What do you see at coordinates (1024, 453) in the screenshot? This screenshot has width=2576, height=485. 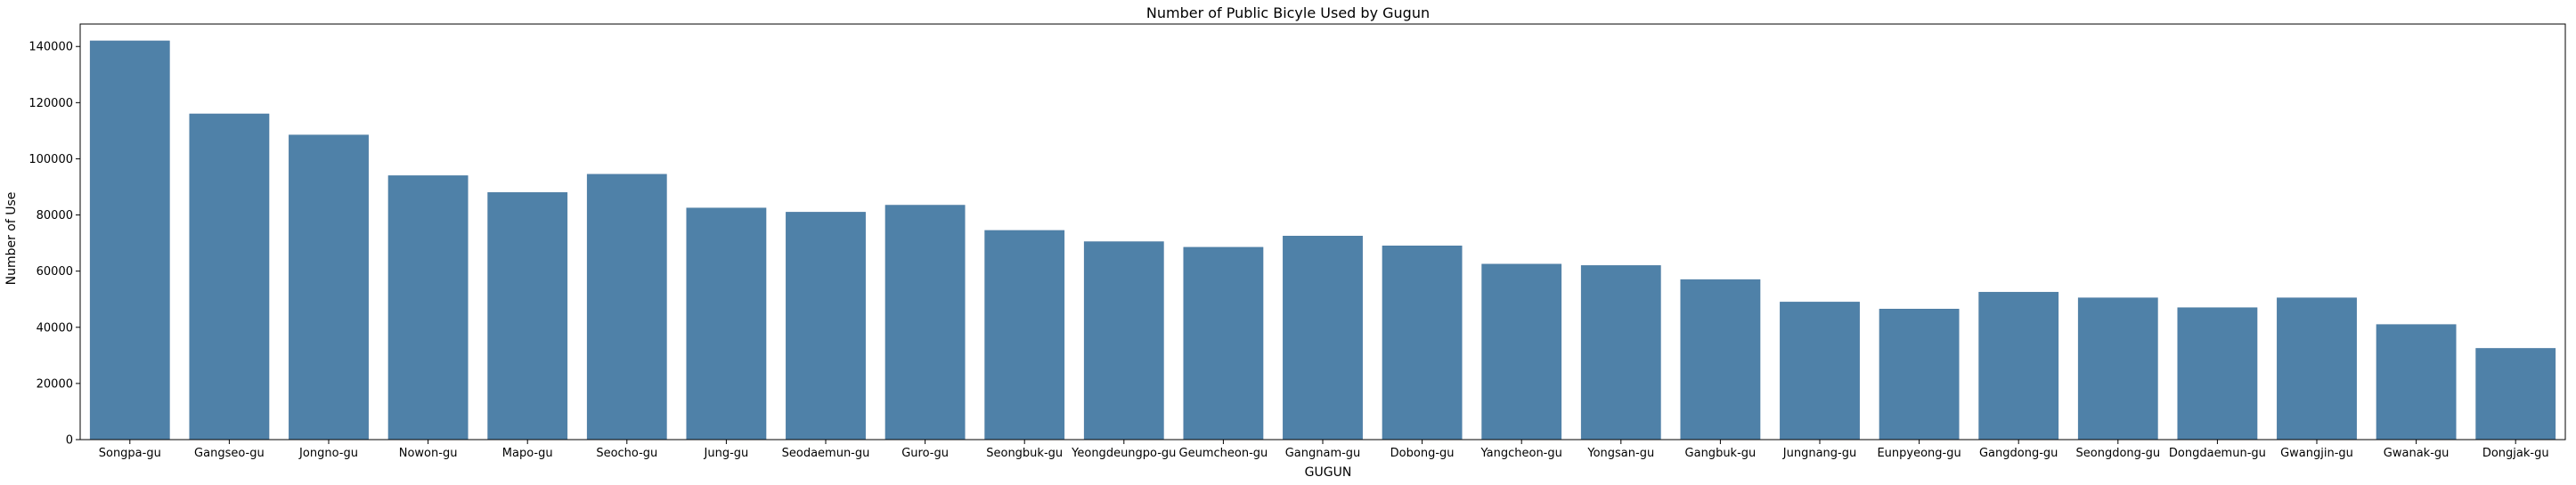 I see `x-tick-label: Seongbuk-gu` at bounding box center [1024, 453].